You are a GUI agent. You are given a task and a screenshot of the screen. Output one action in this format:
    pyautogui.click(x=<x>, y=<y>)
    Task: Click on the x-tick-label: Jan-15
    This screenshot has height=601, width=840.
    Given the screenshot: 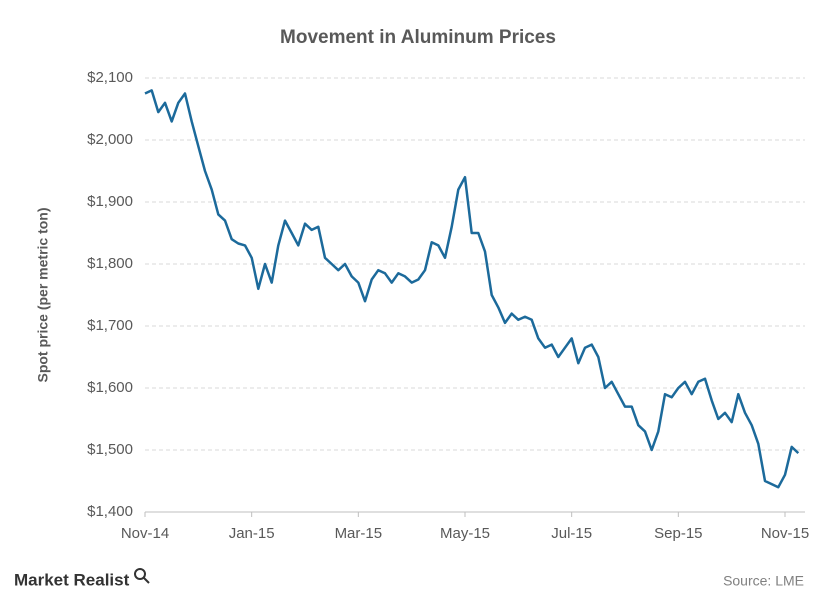 What is the action you would take?
    pyautogui.click(x=252, y=533)
    